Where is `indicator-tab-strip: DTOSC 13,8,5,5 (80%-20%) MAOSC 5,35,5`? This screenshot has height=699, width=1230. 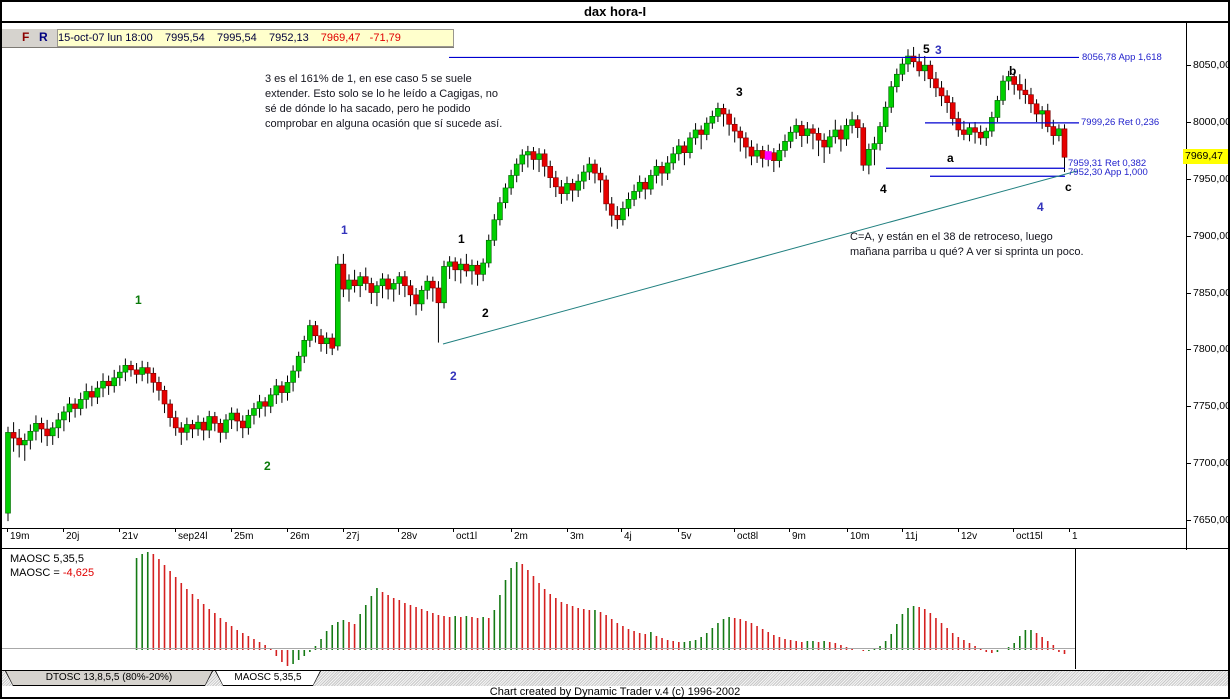 indicator-tab-strip: DTOSC 13,8,5,5 (80%-20%) MAOSC 5,35,5 is located at coordinates (615, 678).